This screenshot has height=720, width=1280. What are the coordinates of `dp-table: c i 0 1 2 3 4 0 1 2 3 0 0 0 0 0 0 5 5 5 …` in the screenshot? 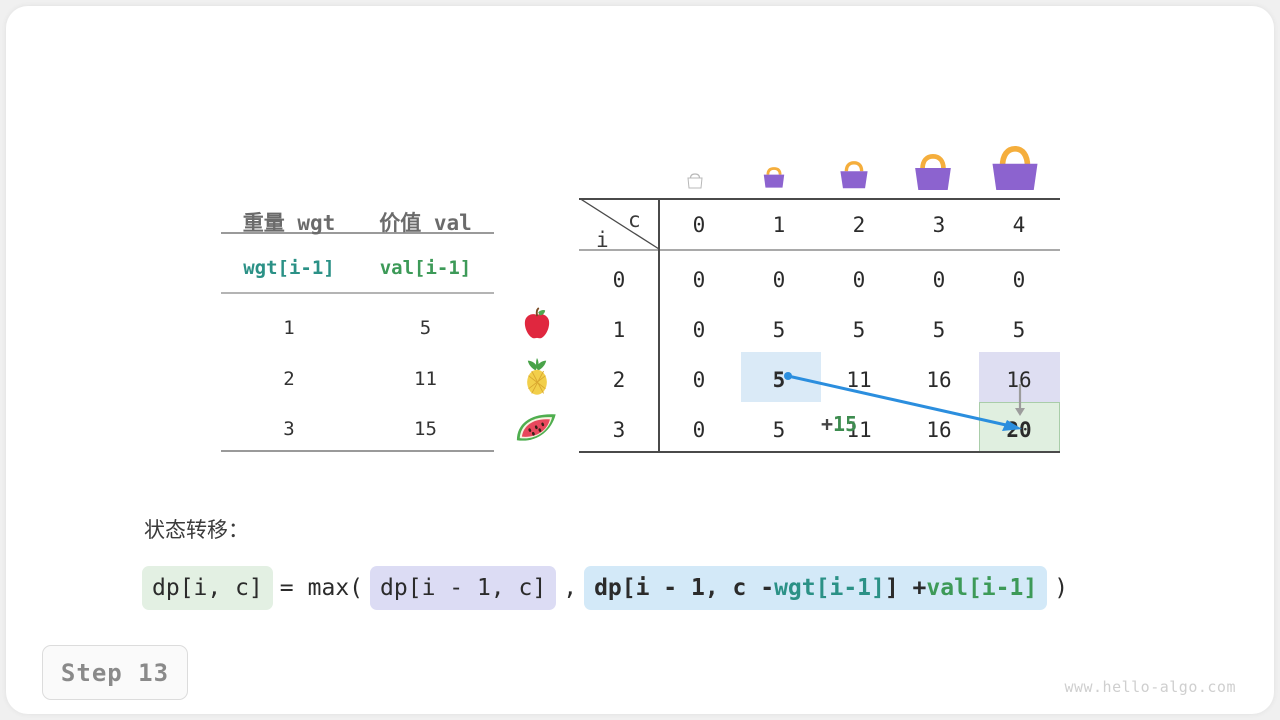 It's located at (819, 325).